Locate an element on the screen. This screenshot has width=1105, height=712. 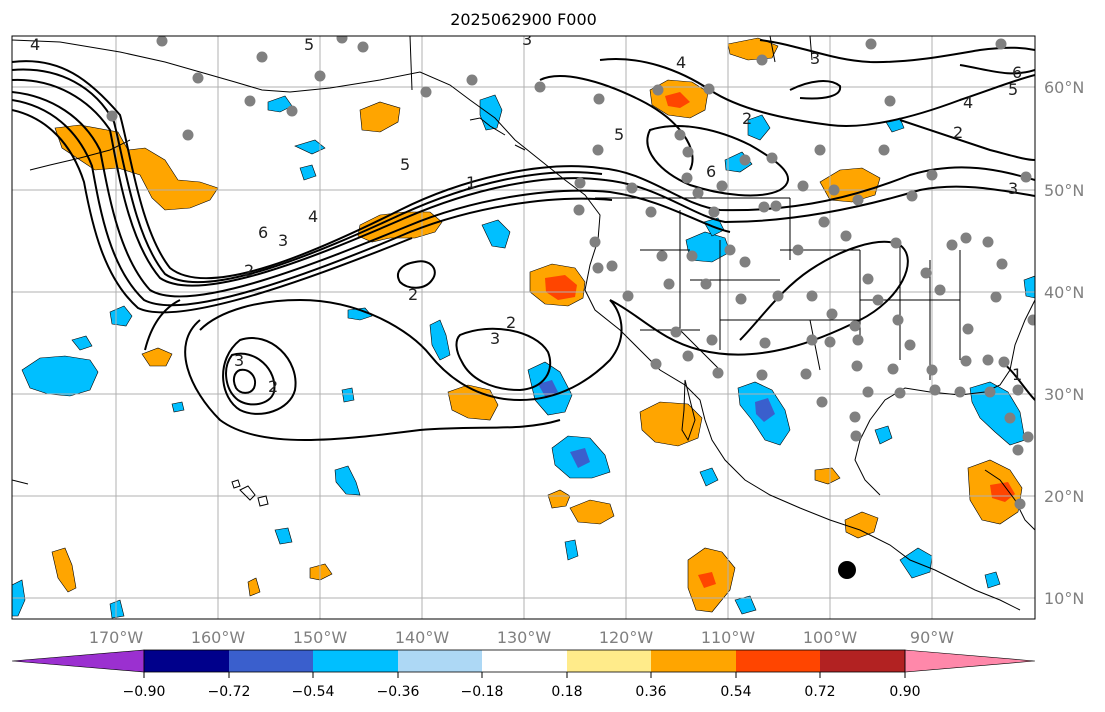
colorbar-tick-label: 0.54 is located at coordinates (735, 692).